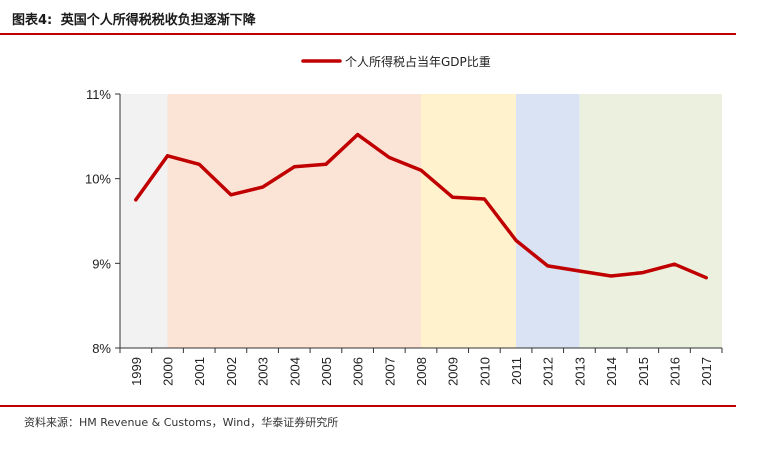 Image resolution: width=759 pixels, height=456 pixels. Describe the element at coordinates (136, 371) in the screenshot. I see `x-tick-label: 1999` at that location.